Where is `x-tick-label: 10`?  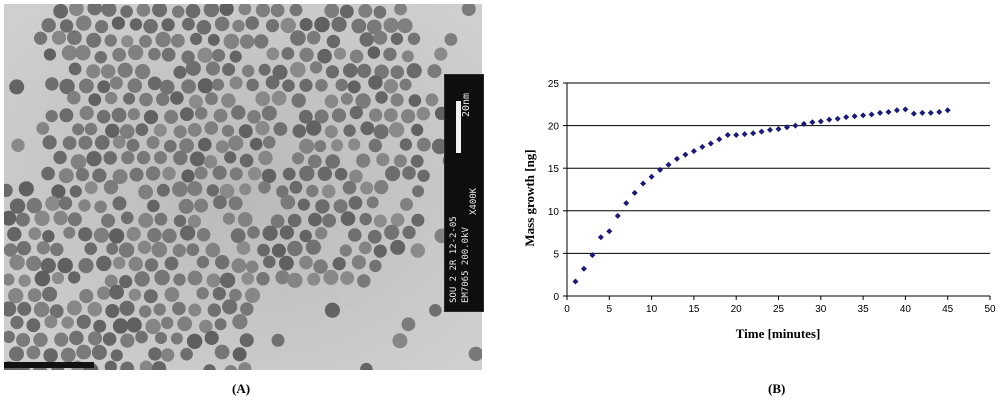 x-tick-label: 10 is located at coordinates (652, 309).